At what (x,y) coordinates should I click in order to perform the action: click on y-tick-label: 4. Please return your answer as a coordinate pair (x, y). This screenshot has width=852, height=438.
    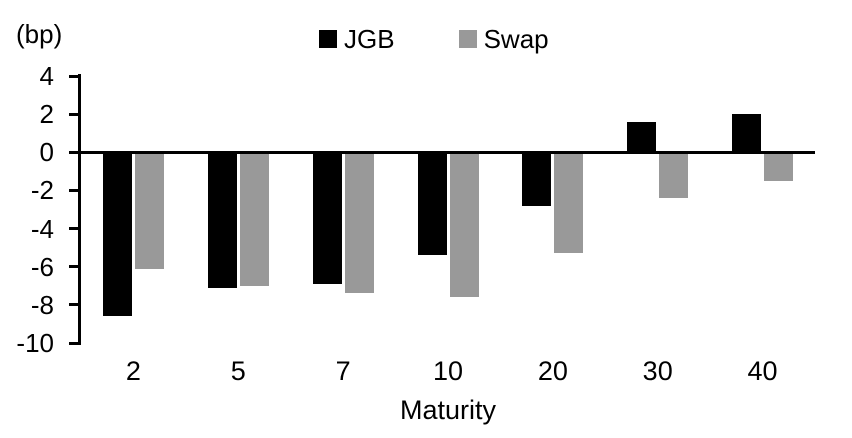
    Looking at the image, I should click on (46, 76).